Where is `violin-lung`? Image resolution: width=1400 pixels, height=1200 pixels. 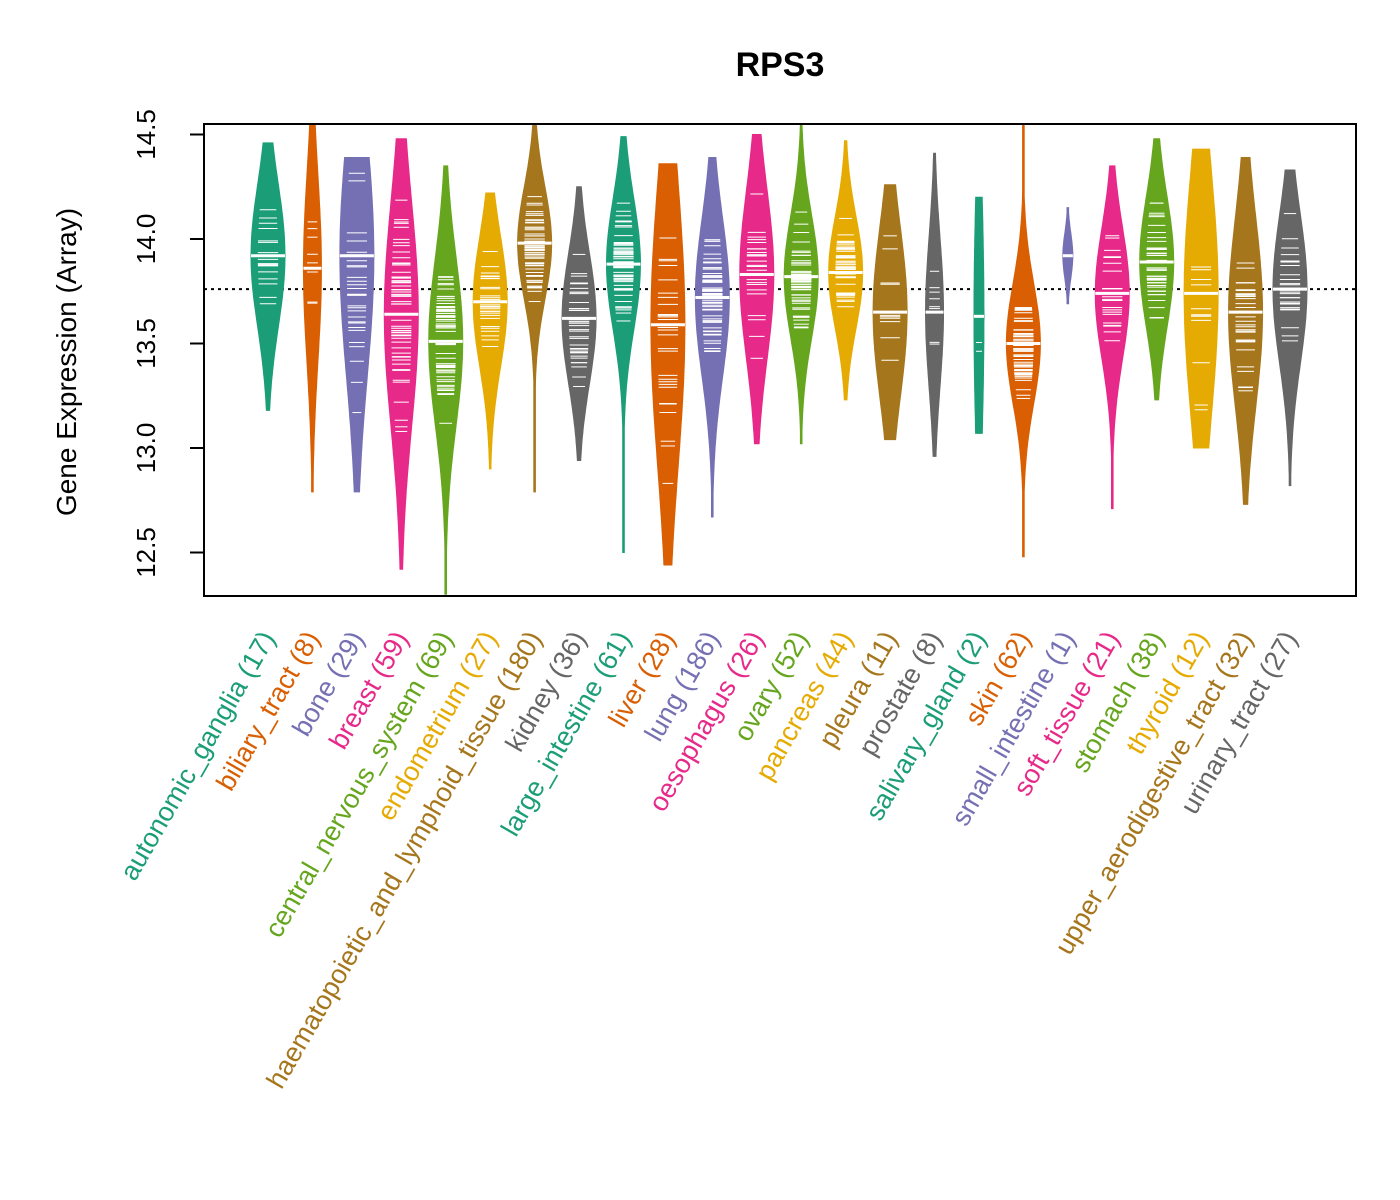 violin-lung is located at coordinates (712, 337).